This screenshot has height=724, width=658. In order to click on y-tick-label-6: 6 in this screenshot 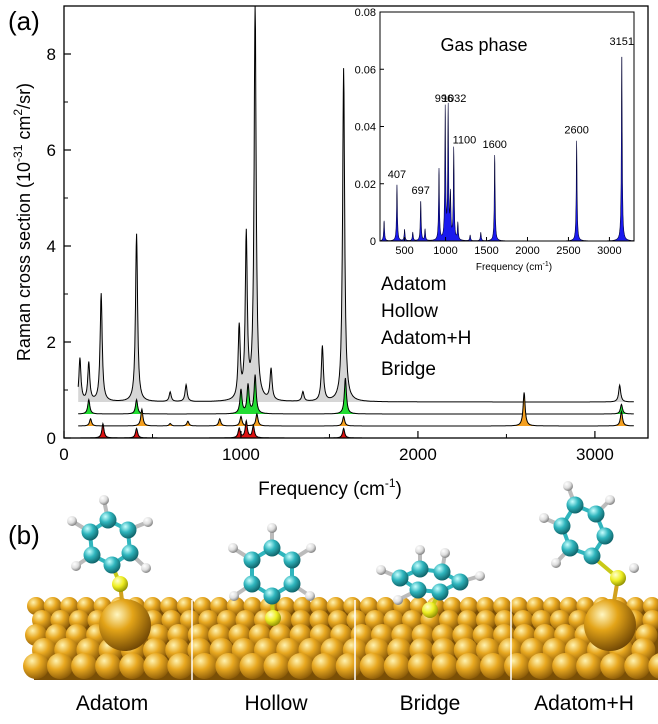, I will do `click(51, 150)`.